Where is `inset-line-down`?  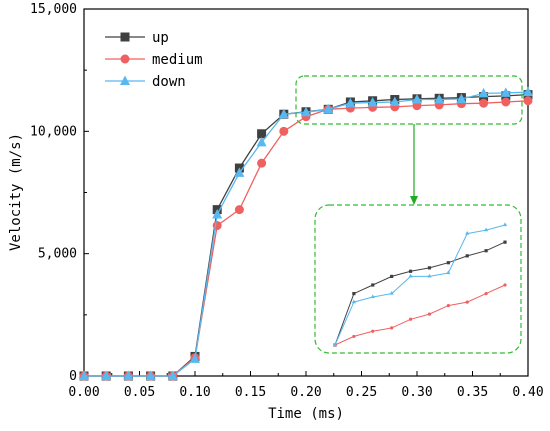
inset-line-down is located at coordinates (420, 285).